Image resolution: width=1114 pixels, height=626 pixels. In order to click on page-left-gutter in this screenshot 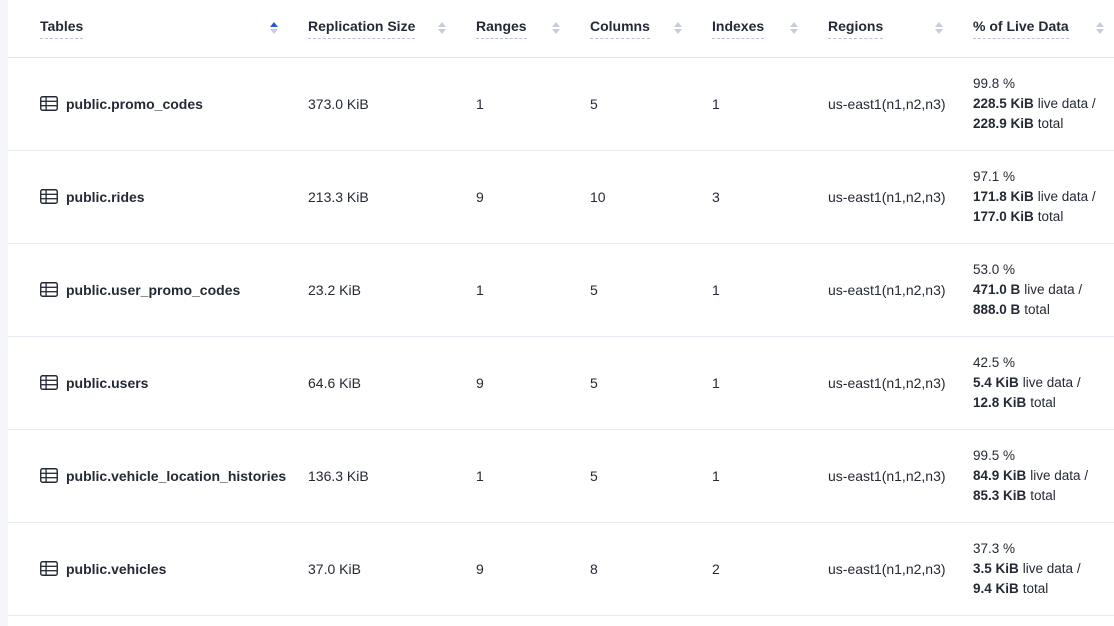, I will do `click(4, 313)`.